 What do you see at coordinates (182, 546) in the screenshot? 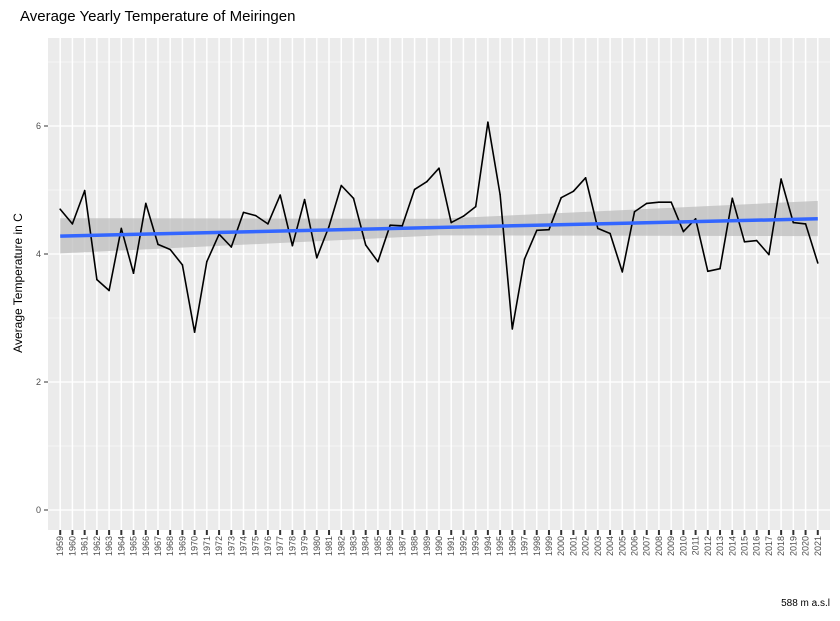
I see `x-tick-label: 1969` at bounding box center [182, 546].